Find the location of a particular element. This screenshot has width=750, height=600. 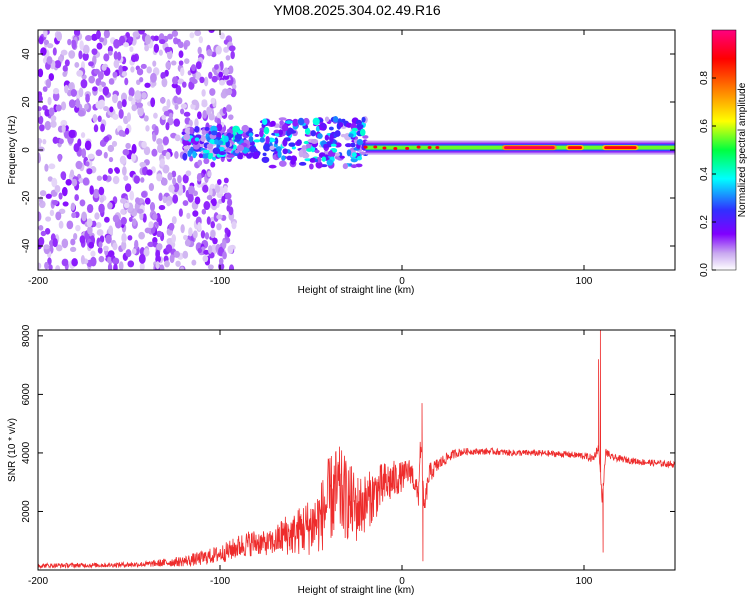

colorbar-tick-label: 0.6 is located at coordinates (704, 126).